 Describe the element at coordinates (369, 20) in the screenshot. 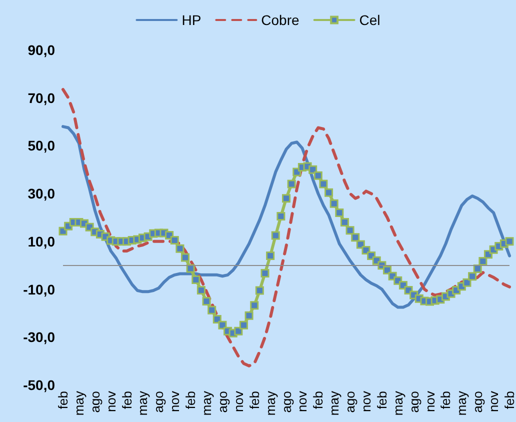

I see `legend-label: Cel` at that location.